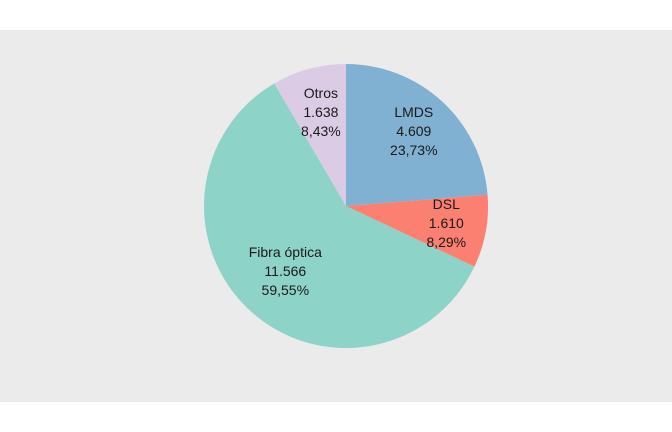 This screenshot has height=432, width=672. What do you see at coordinates (446, 242) in the screenshot?
I see `slice-label-percent-dsl: 8,29%` at bounding box center [446, 242].